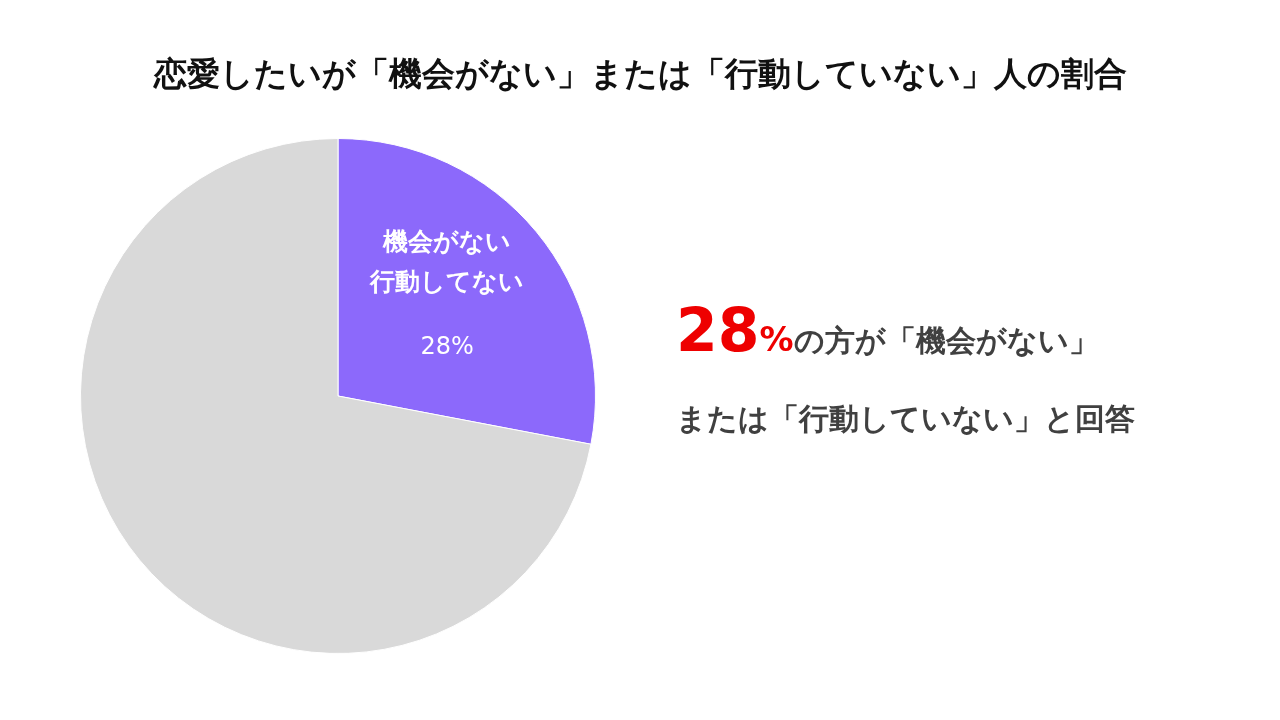  Describe the element at coordinates (640, 74) in the screenshot. I see `chart-title: 恋愛したいが「機会がない」または「行動していない」人の割合` at that location.